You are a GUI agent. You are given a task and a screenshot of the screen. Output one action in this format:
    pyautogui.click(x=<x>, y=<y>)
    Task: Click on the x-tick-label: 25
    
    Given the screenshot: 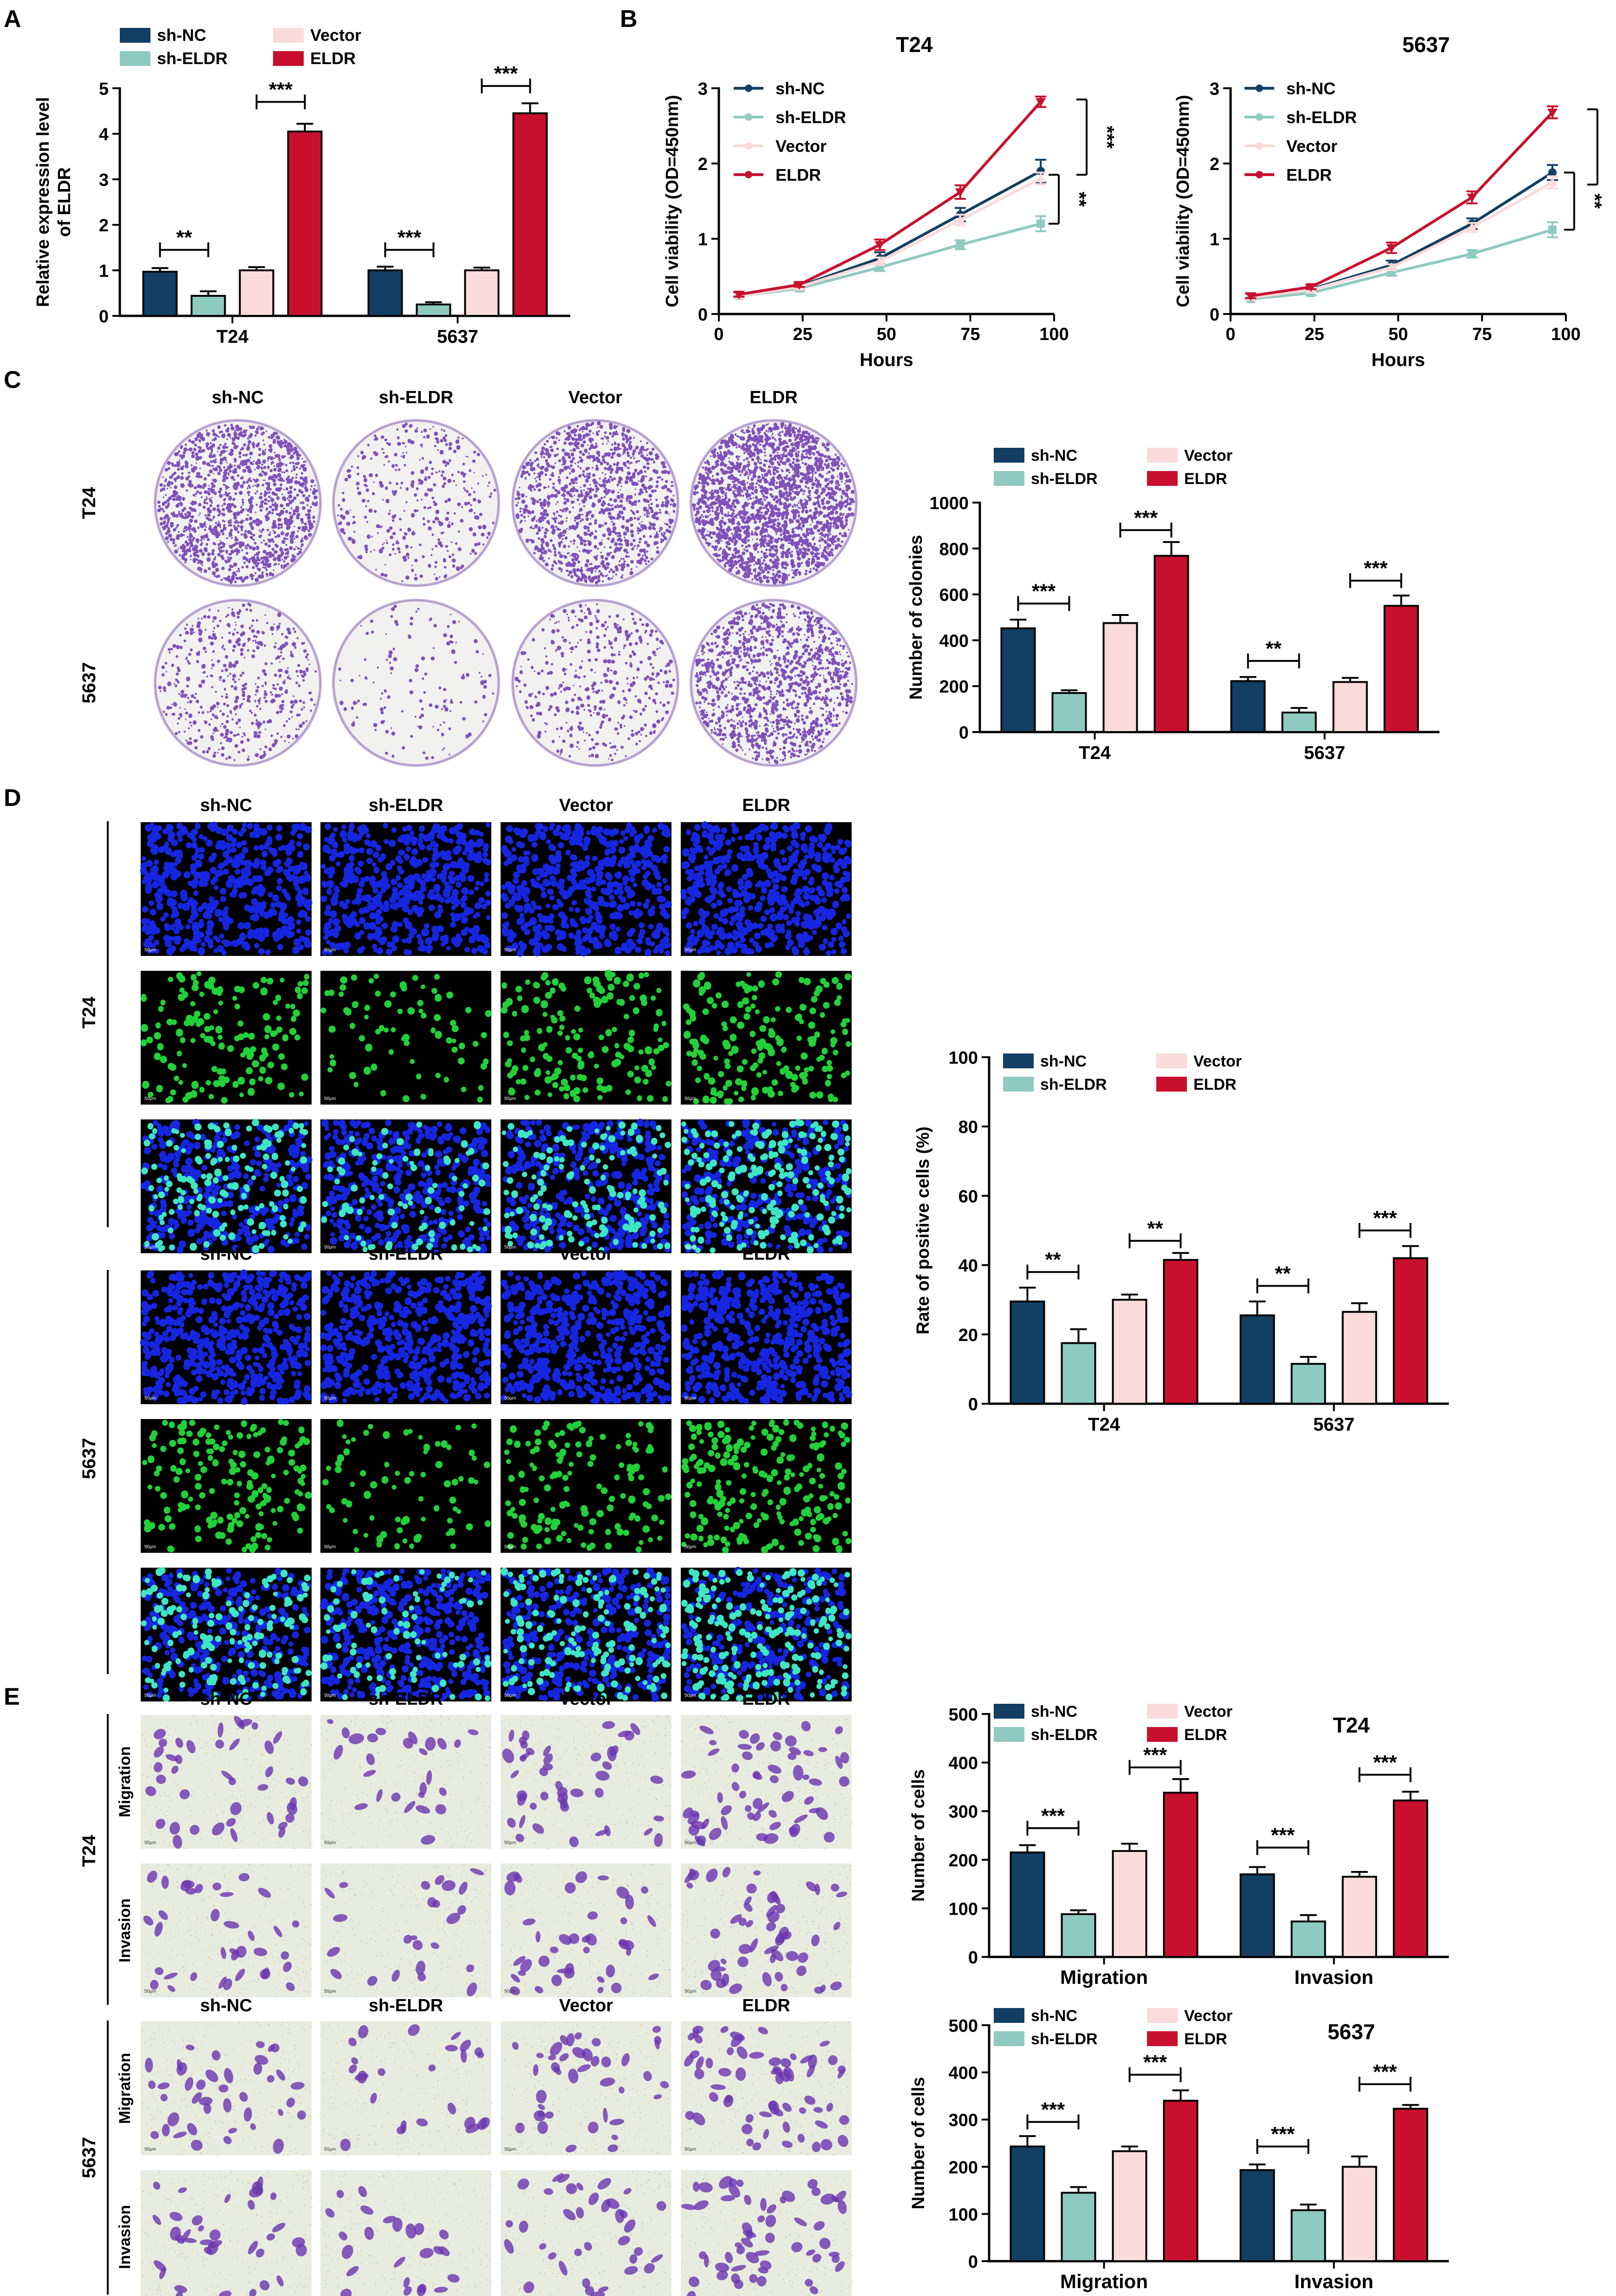 What is the action you would take?
    pyautogui.click(x=803, y=335)
    